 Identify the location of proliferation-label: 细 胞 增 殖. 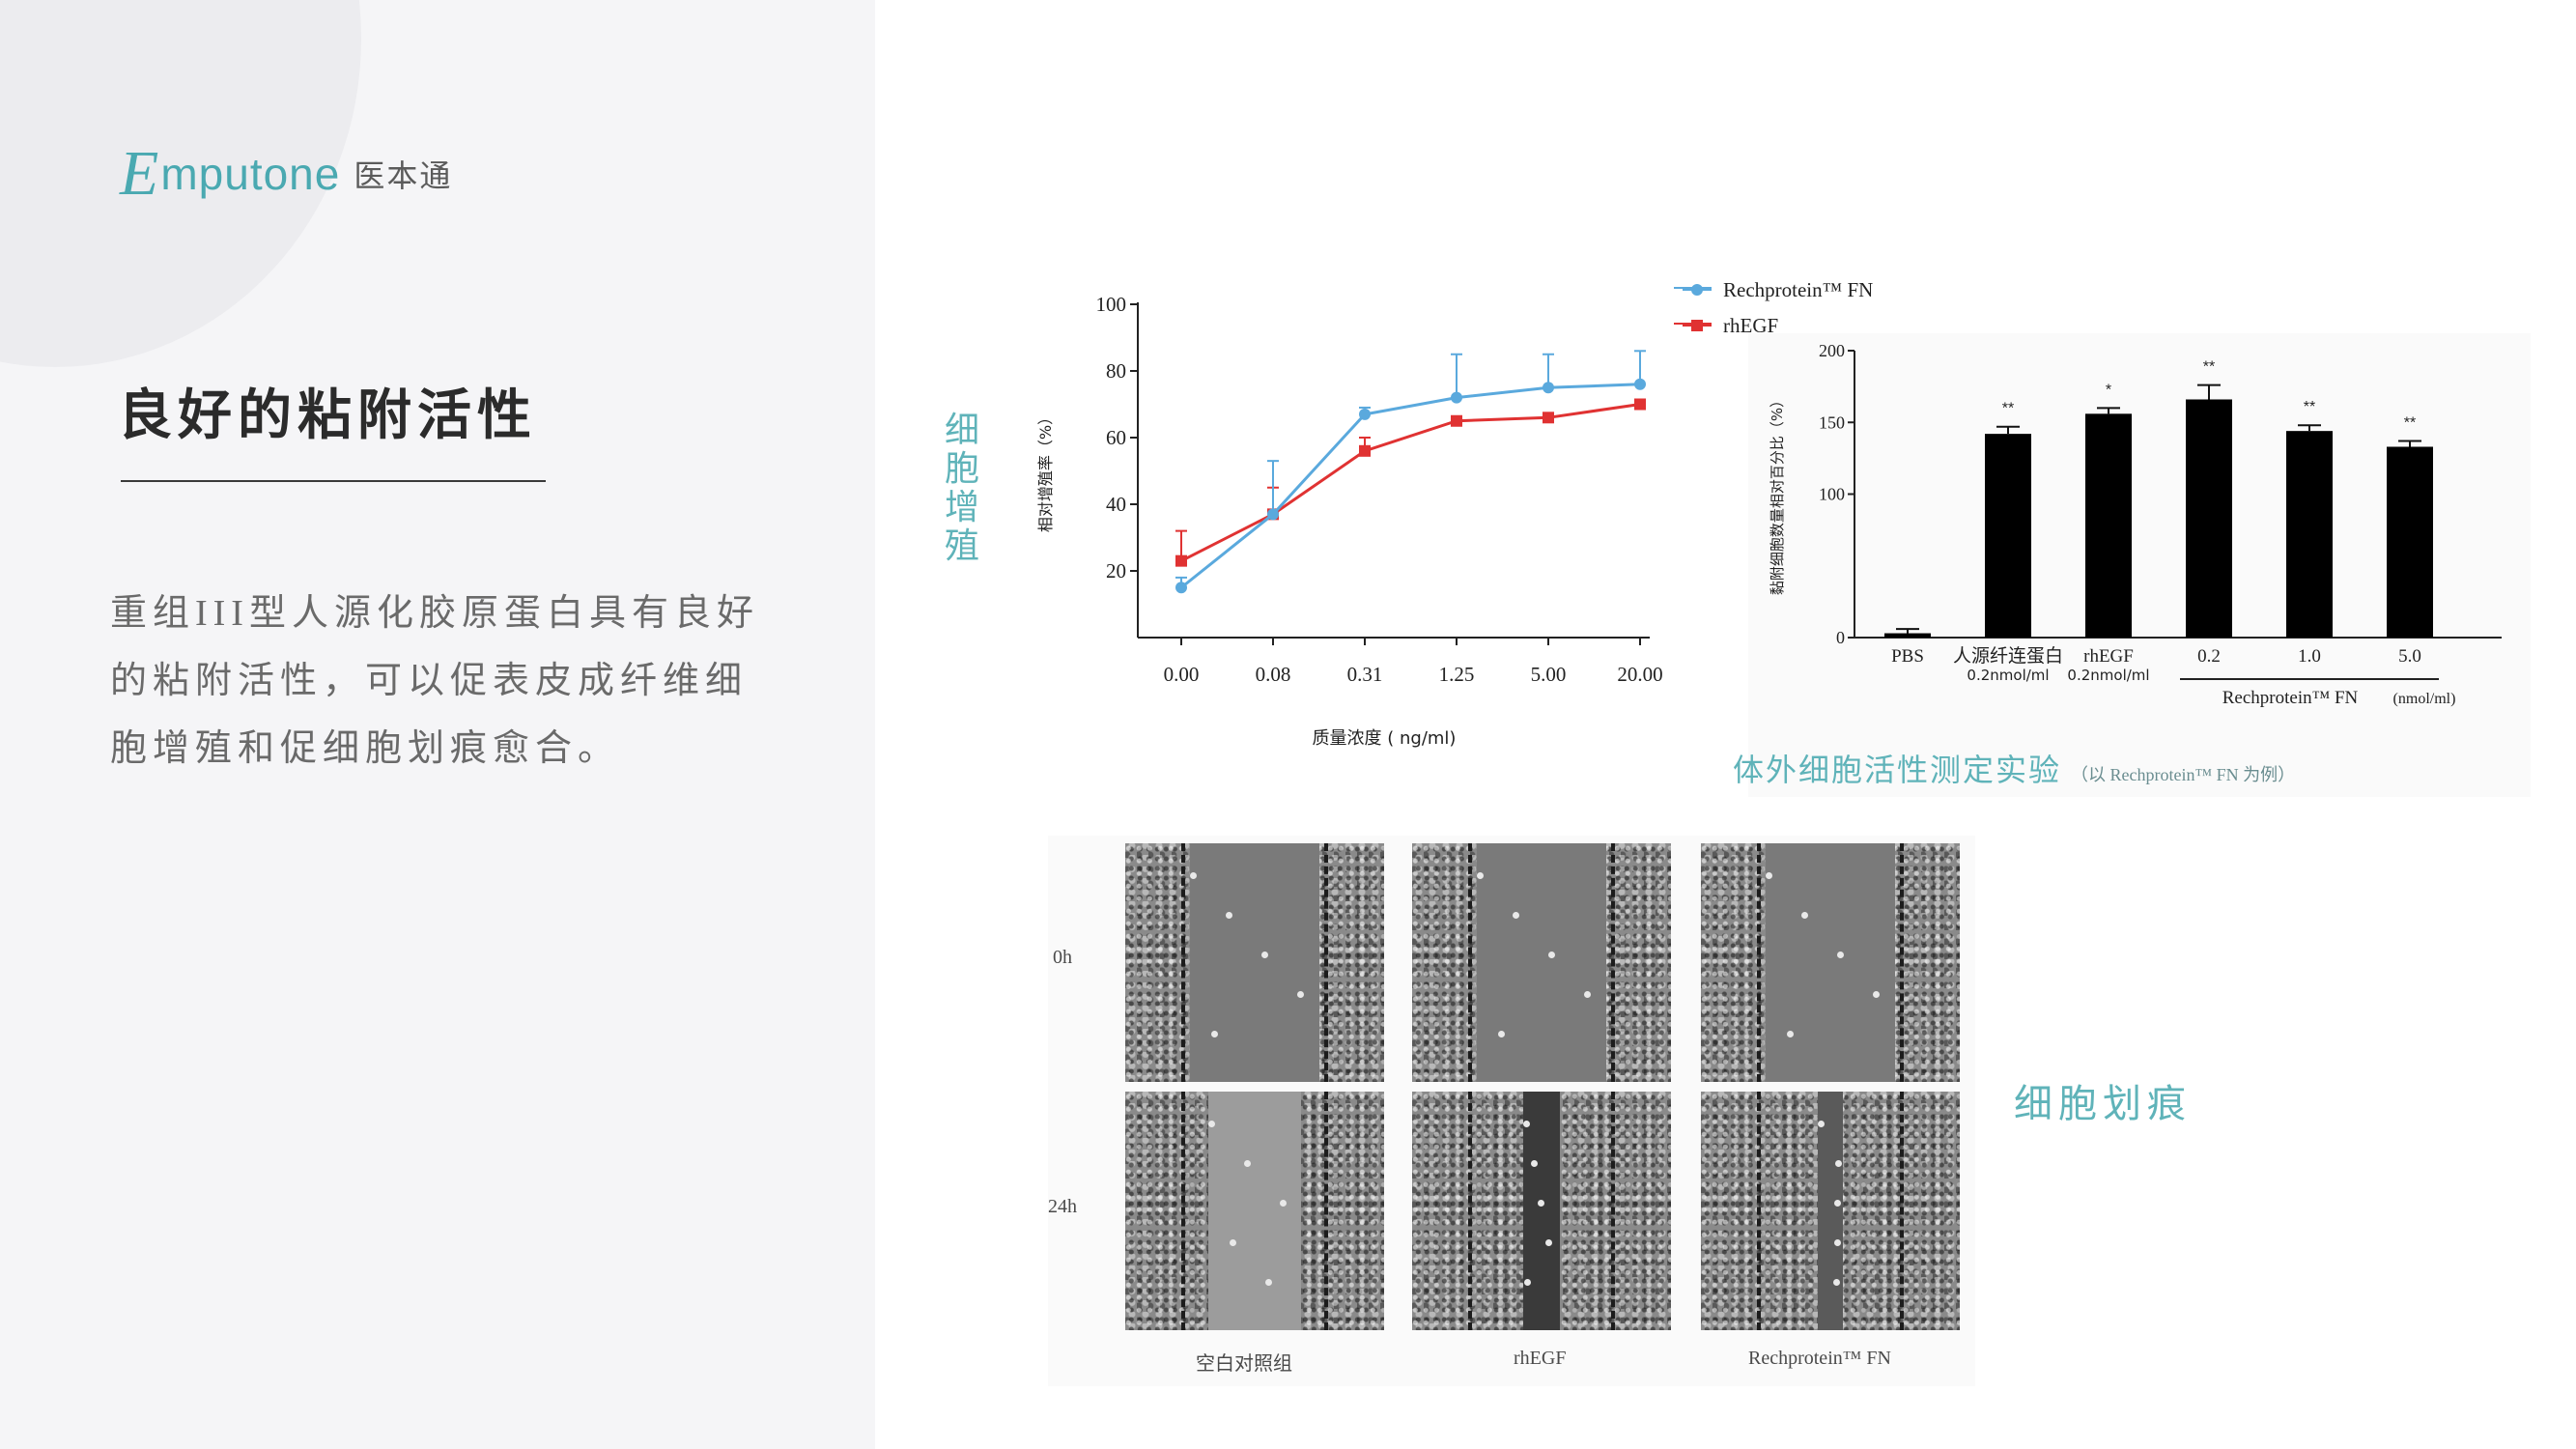
(962, 488).